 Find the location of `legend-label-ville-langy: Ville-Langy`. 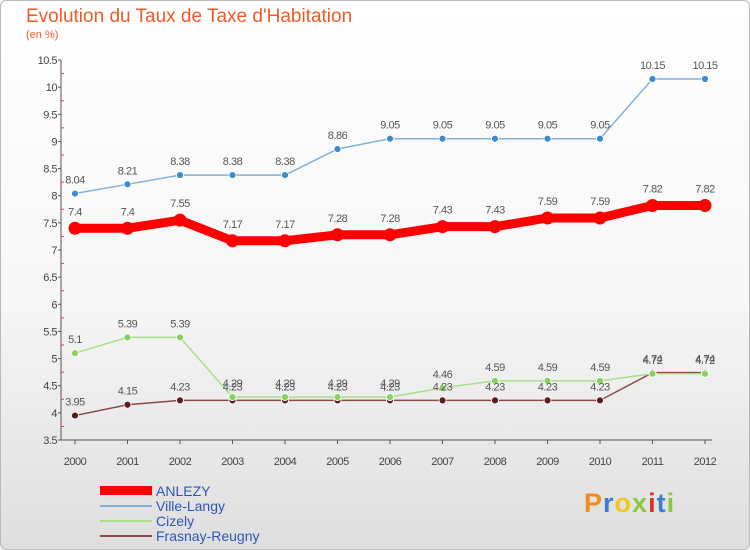

legend-label-ville-langy: Ville-Langy is located at coordinates (191, 506).